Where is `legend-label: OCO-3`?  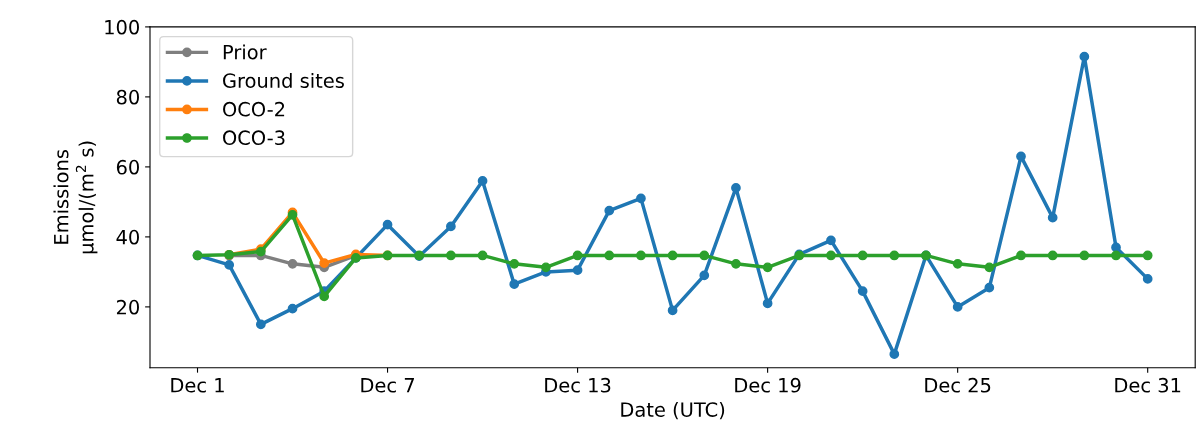
legend-label: OCO-3 is located at coordinates (254, 138).